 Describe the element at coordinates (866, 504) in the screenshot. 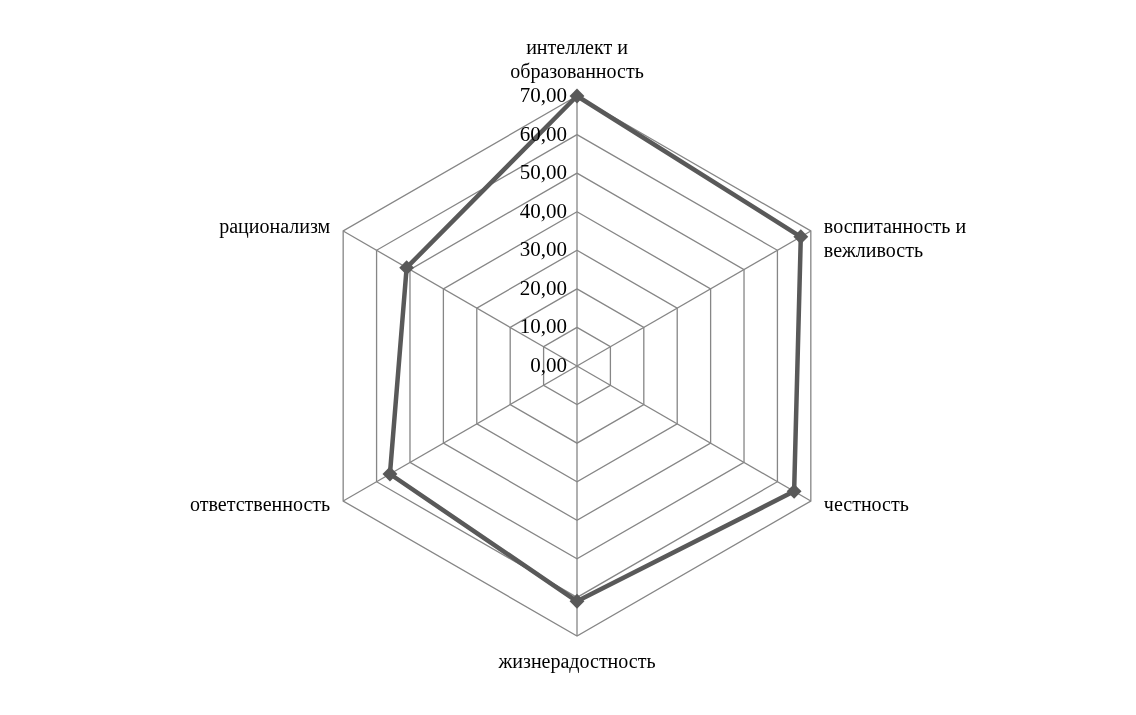

I see `spoke-label: честность` at that location.